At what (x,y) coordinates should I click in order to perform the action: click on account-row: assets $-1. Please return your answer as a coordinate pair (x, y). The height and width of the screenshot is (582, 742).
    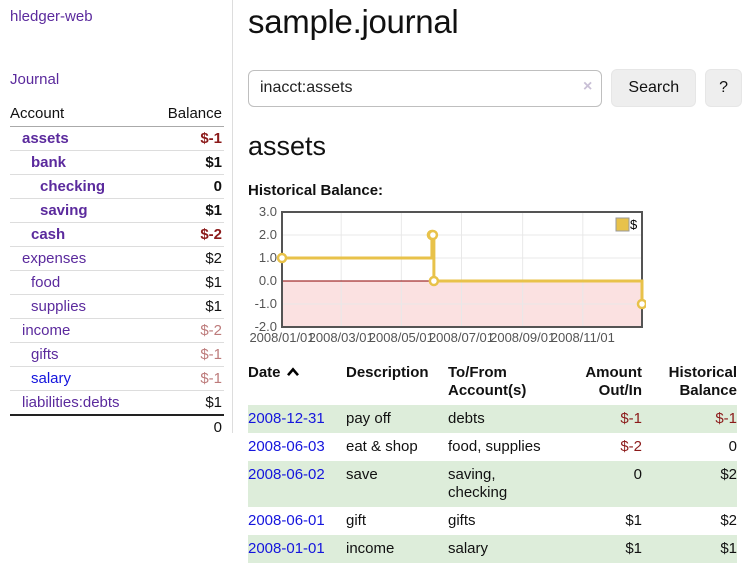
    Looking at the image, I should click on (117, 139).